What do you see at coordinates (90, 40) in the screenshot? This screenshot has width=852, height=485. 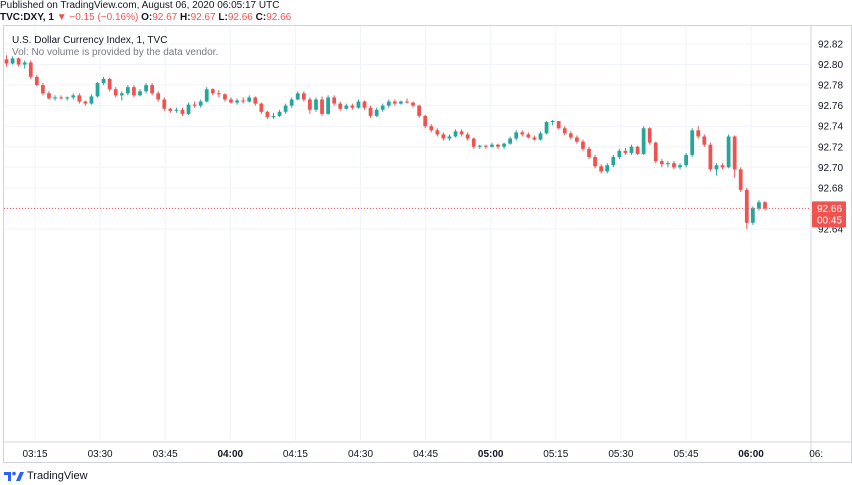 I see `chart-title: U.S. Dollar Currency Index, 1, TVC` at bounding box center [90, 40].